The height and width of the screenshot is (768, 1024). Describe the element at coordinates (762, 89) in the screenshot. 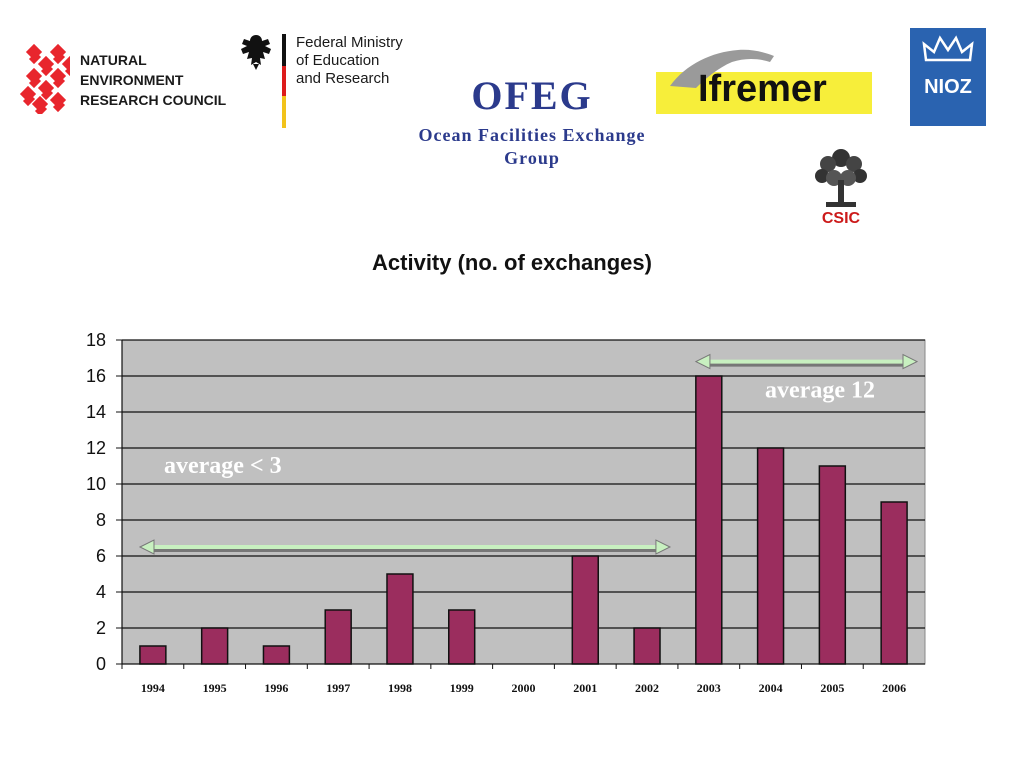

I see `ifremer-text: Ifremer` at that location.